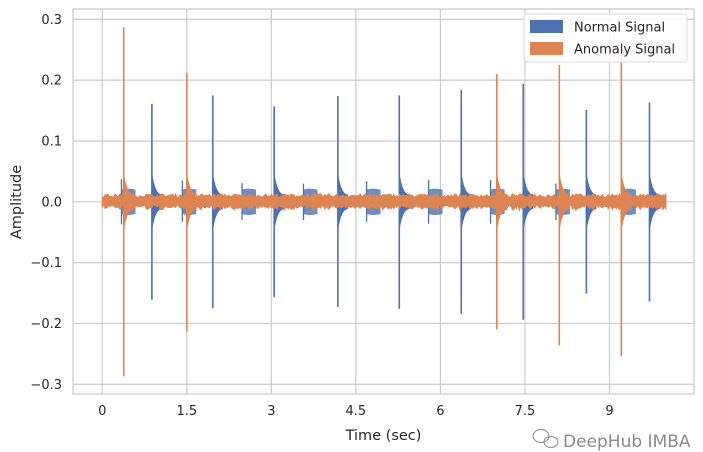 Image resolution: width=703 pixels, height=452 pixels. What do you see at coordinates (383, 436) in the screenshot?
I see `x-axis-label: Time (sec)` at bounding box center [383, 436].